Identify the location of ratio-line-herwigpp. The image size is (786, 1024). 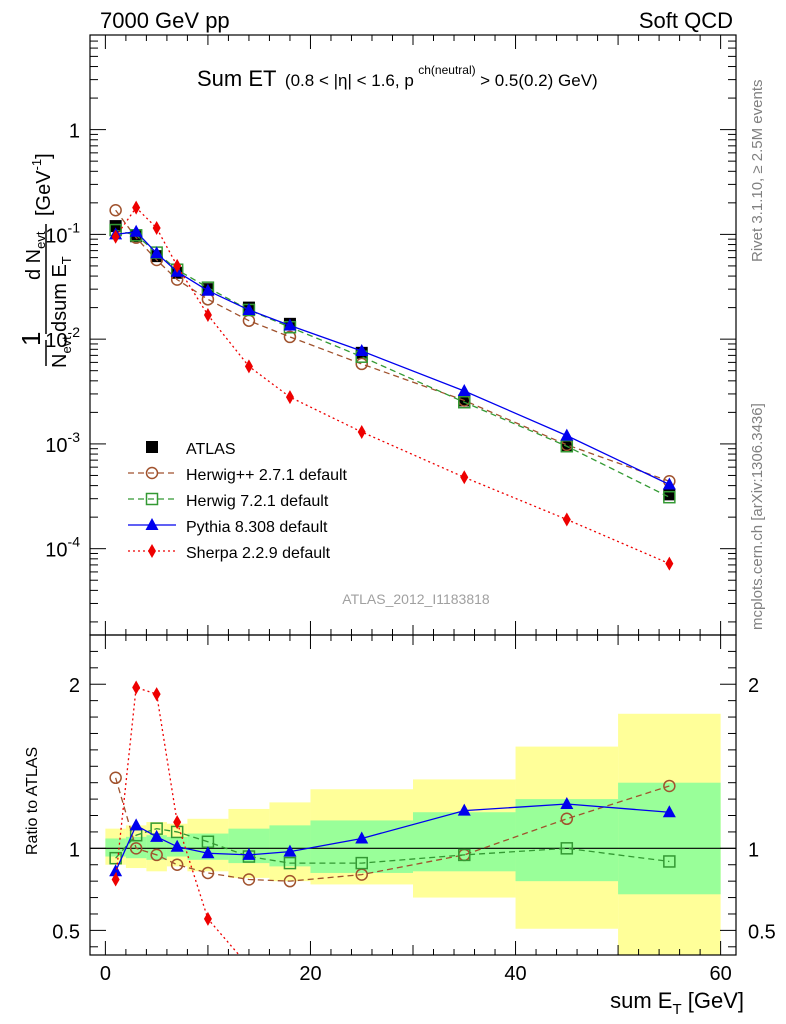
(392, 829).